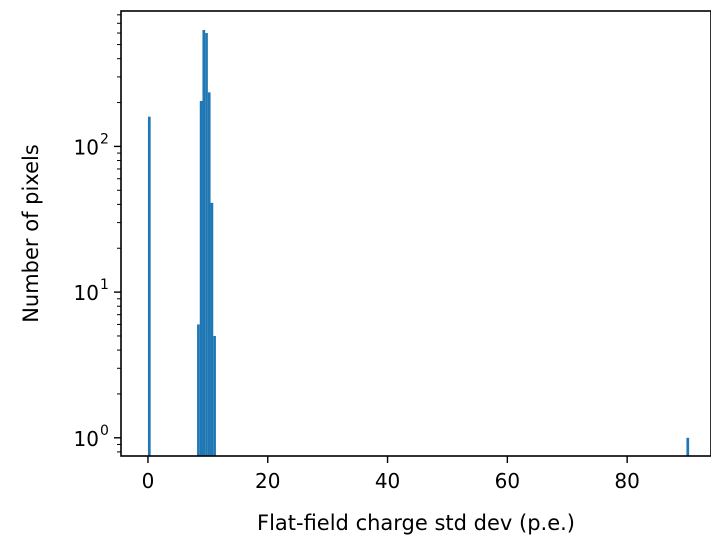 The height and width of the screenshot is (536, 711). Describe the element at coordinates (626, 481) in the screenshot. I see `x-tick-label: 80` at that location.